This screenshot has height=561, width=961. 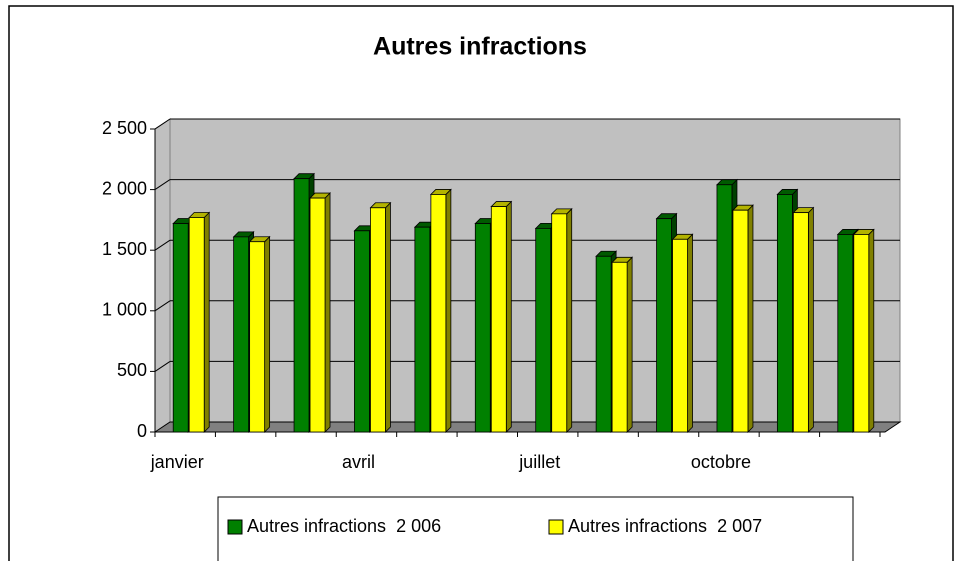 What do you see at coordinates (124, 249) in the screenshot?
I see `y-tick-label: 1 500` at bounding box center [124, 249].